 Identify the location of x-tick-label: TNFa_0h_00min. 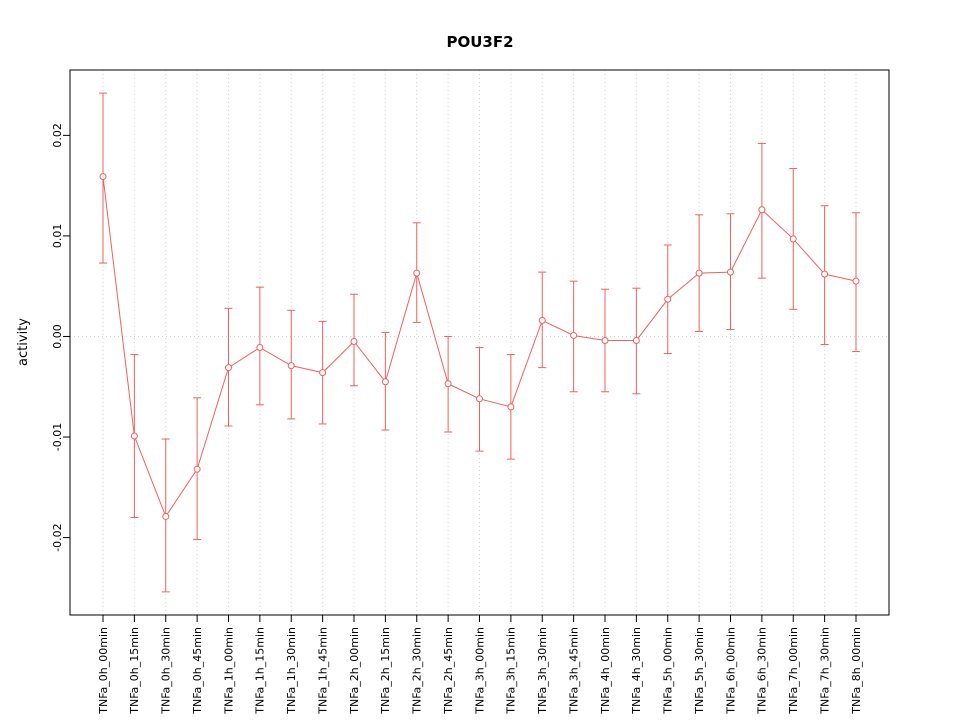
(103, 671).